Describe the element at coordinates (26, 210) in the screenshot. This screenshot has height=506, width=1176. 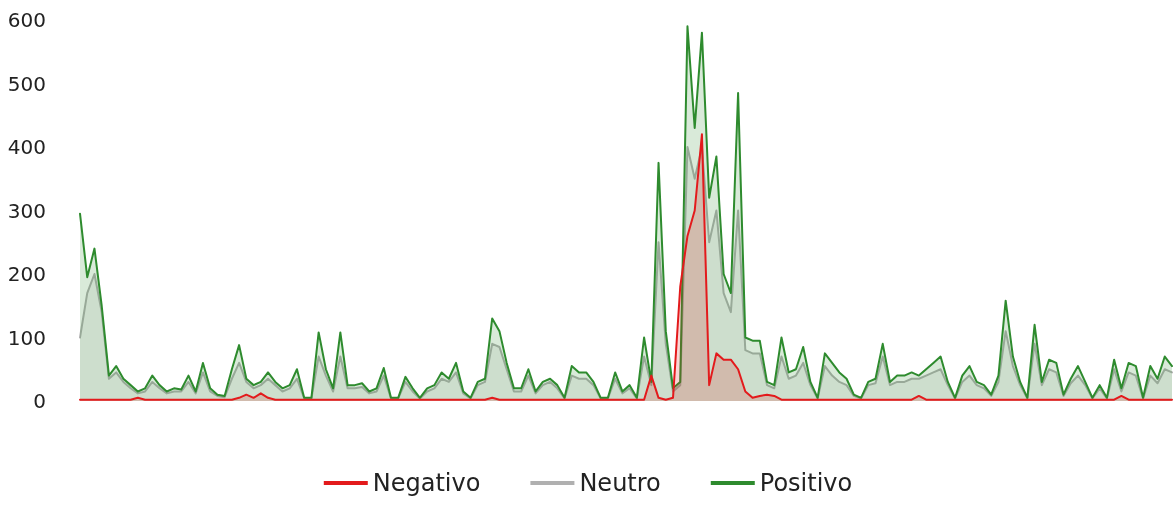
I see `y-tick-label: 300` at that location.